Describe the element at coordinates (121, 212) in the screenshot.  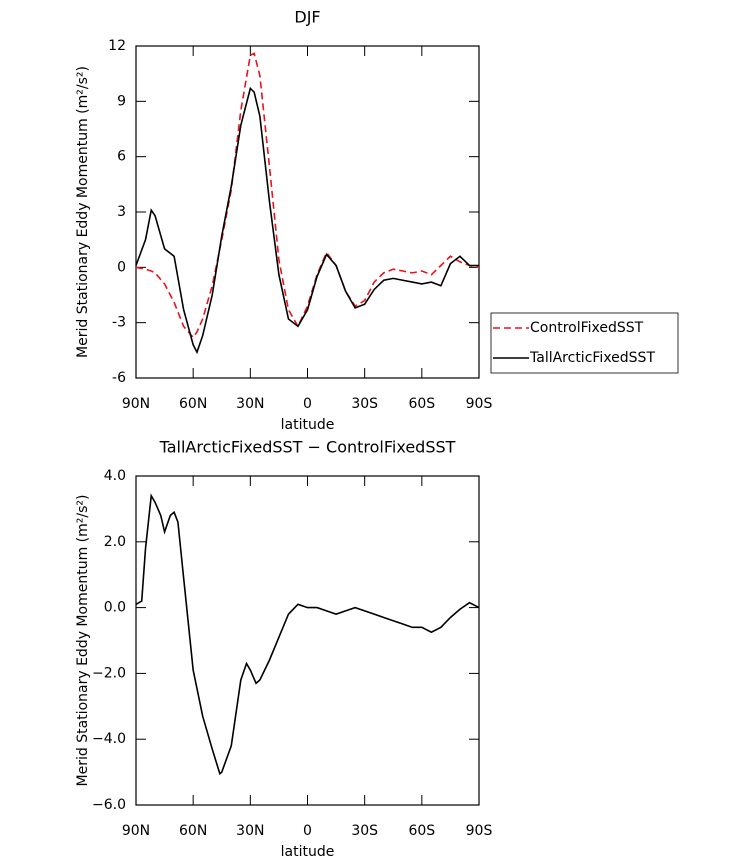
I see `y-tick-label: 3` at that location.